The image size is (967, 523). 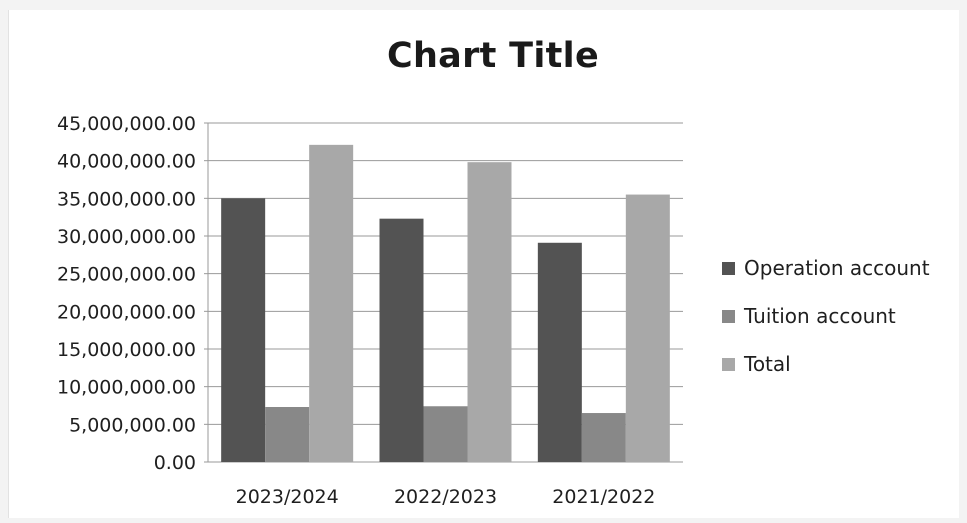 What do you see at coordinates (842, 364) in the screenshot?
I see `legend-item: Total` at bounding box center [842, 364].